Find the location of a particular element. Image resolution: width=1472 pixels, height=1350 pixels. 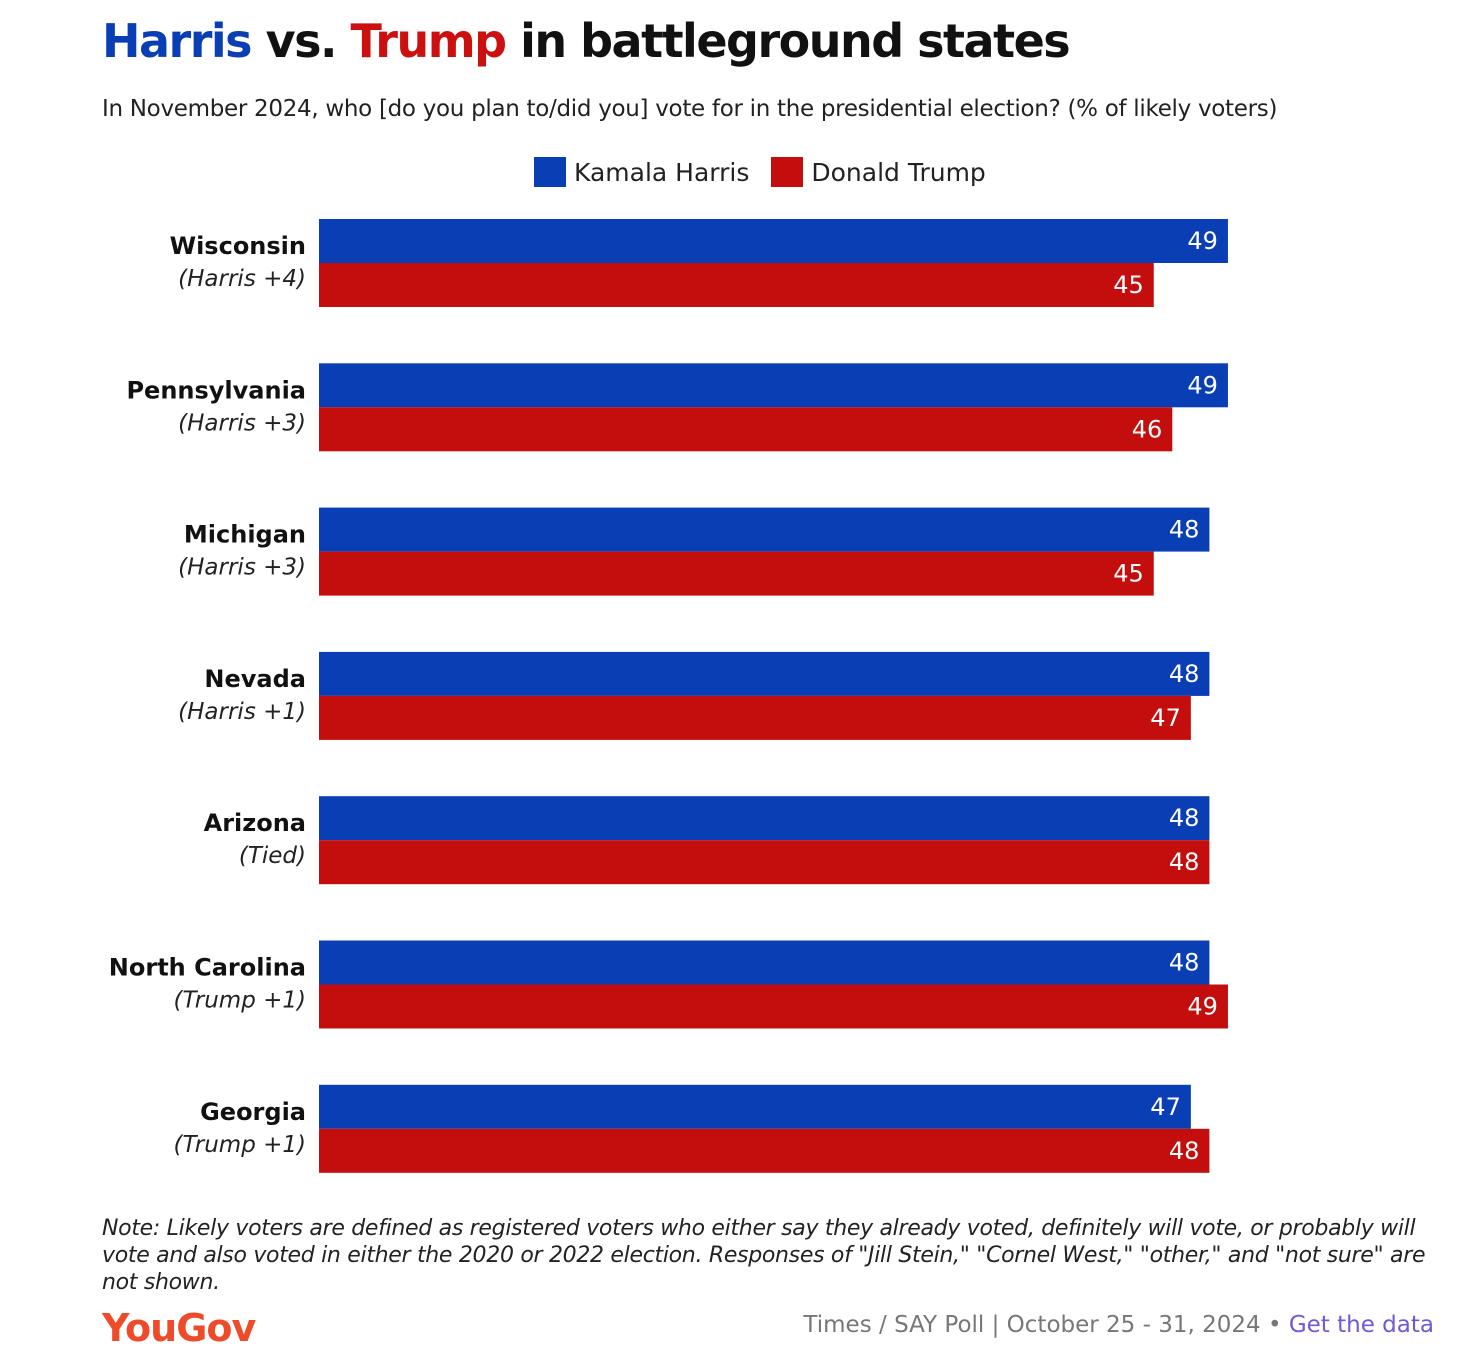

title-vs: vs. is located at coordinates (301, 41).